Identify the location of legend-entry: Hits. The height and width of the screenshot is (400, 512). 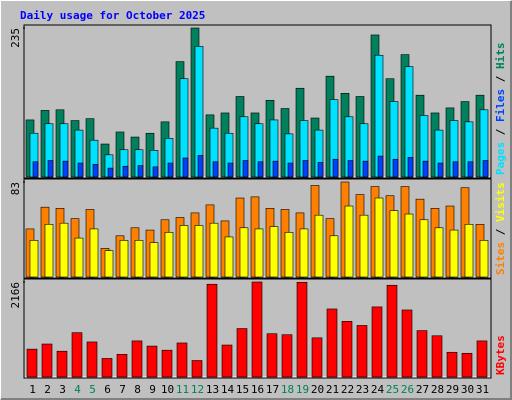
(500, 56).